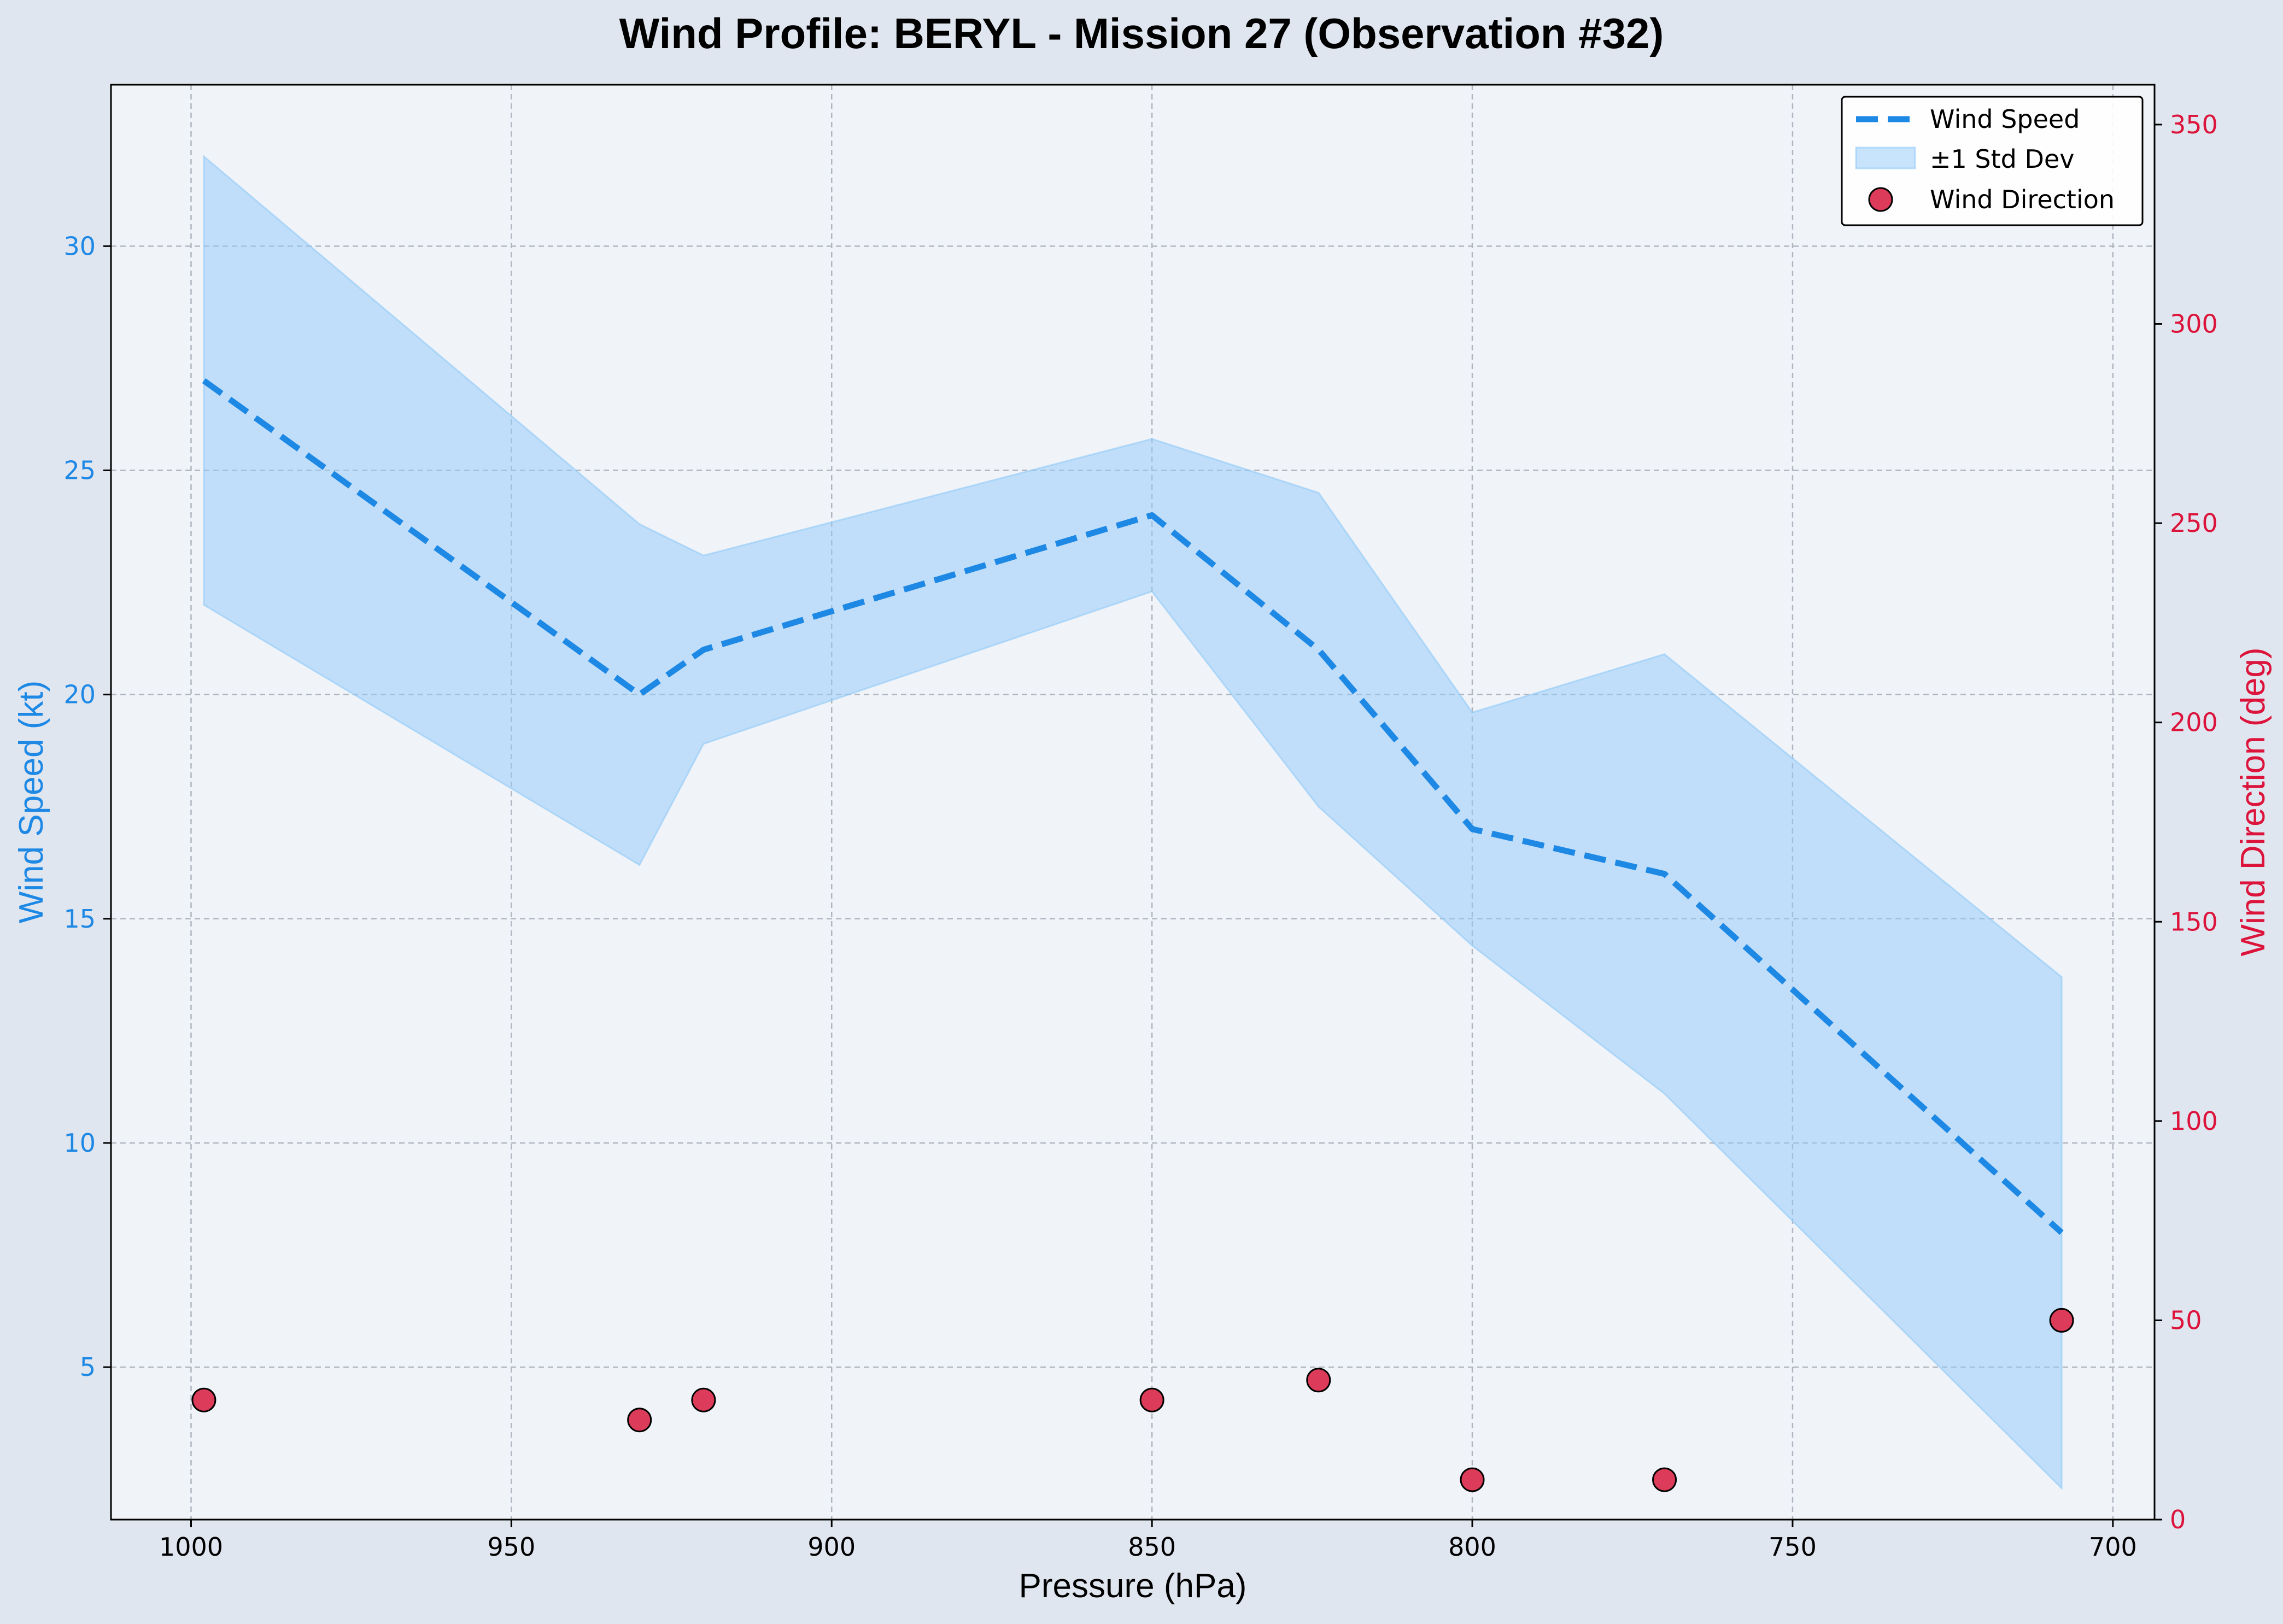 This screenshot has height=1624, width=2283. Describe the element at coordinates (2186, 1320) in the screenshot. I see `y2-tick-label-1: 50` at that location.